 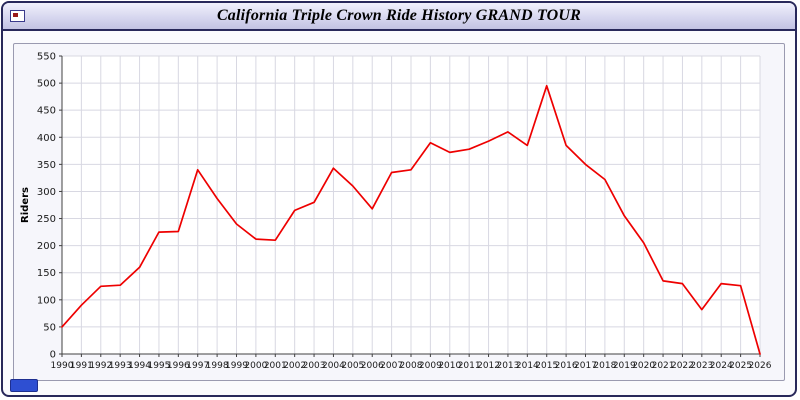 I want to click on svg-text: 2018, so click(x=604, y=366).